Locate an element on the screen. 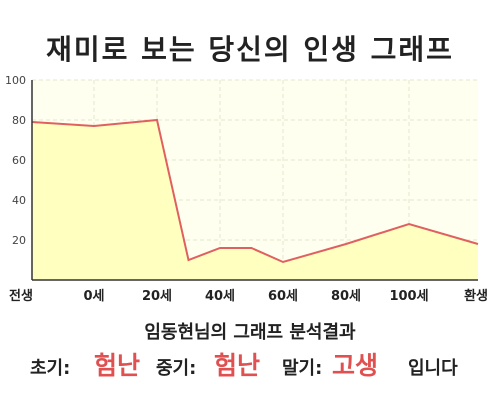 The image size is (500, 400). x-tick-label: 100세 is located at coordinates (408, 296).